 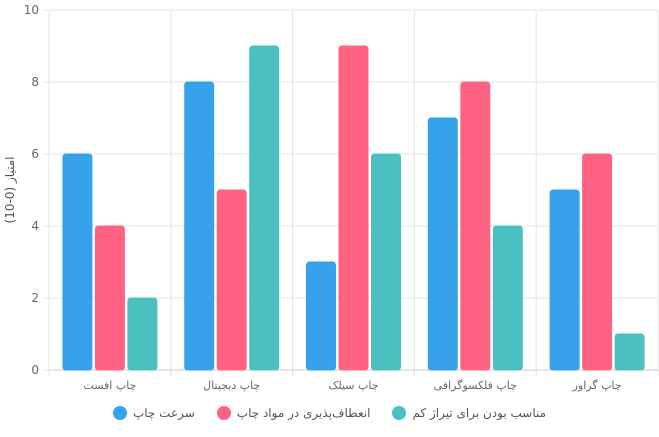 I want to click on legend-item: انعطاف‌پذیری در مواد چاپ, so click(x=293, y=413).